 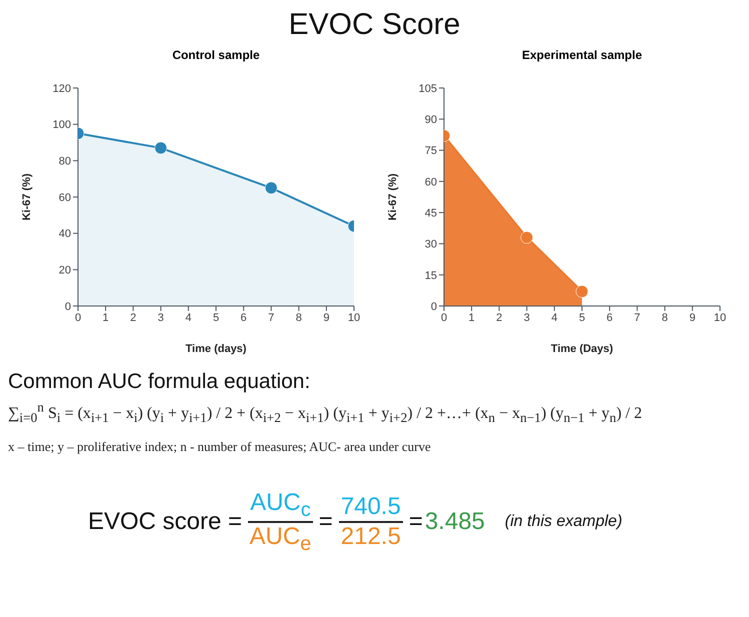 I want to click on y-tick-label: 40, so click(x=64, y=234).